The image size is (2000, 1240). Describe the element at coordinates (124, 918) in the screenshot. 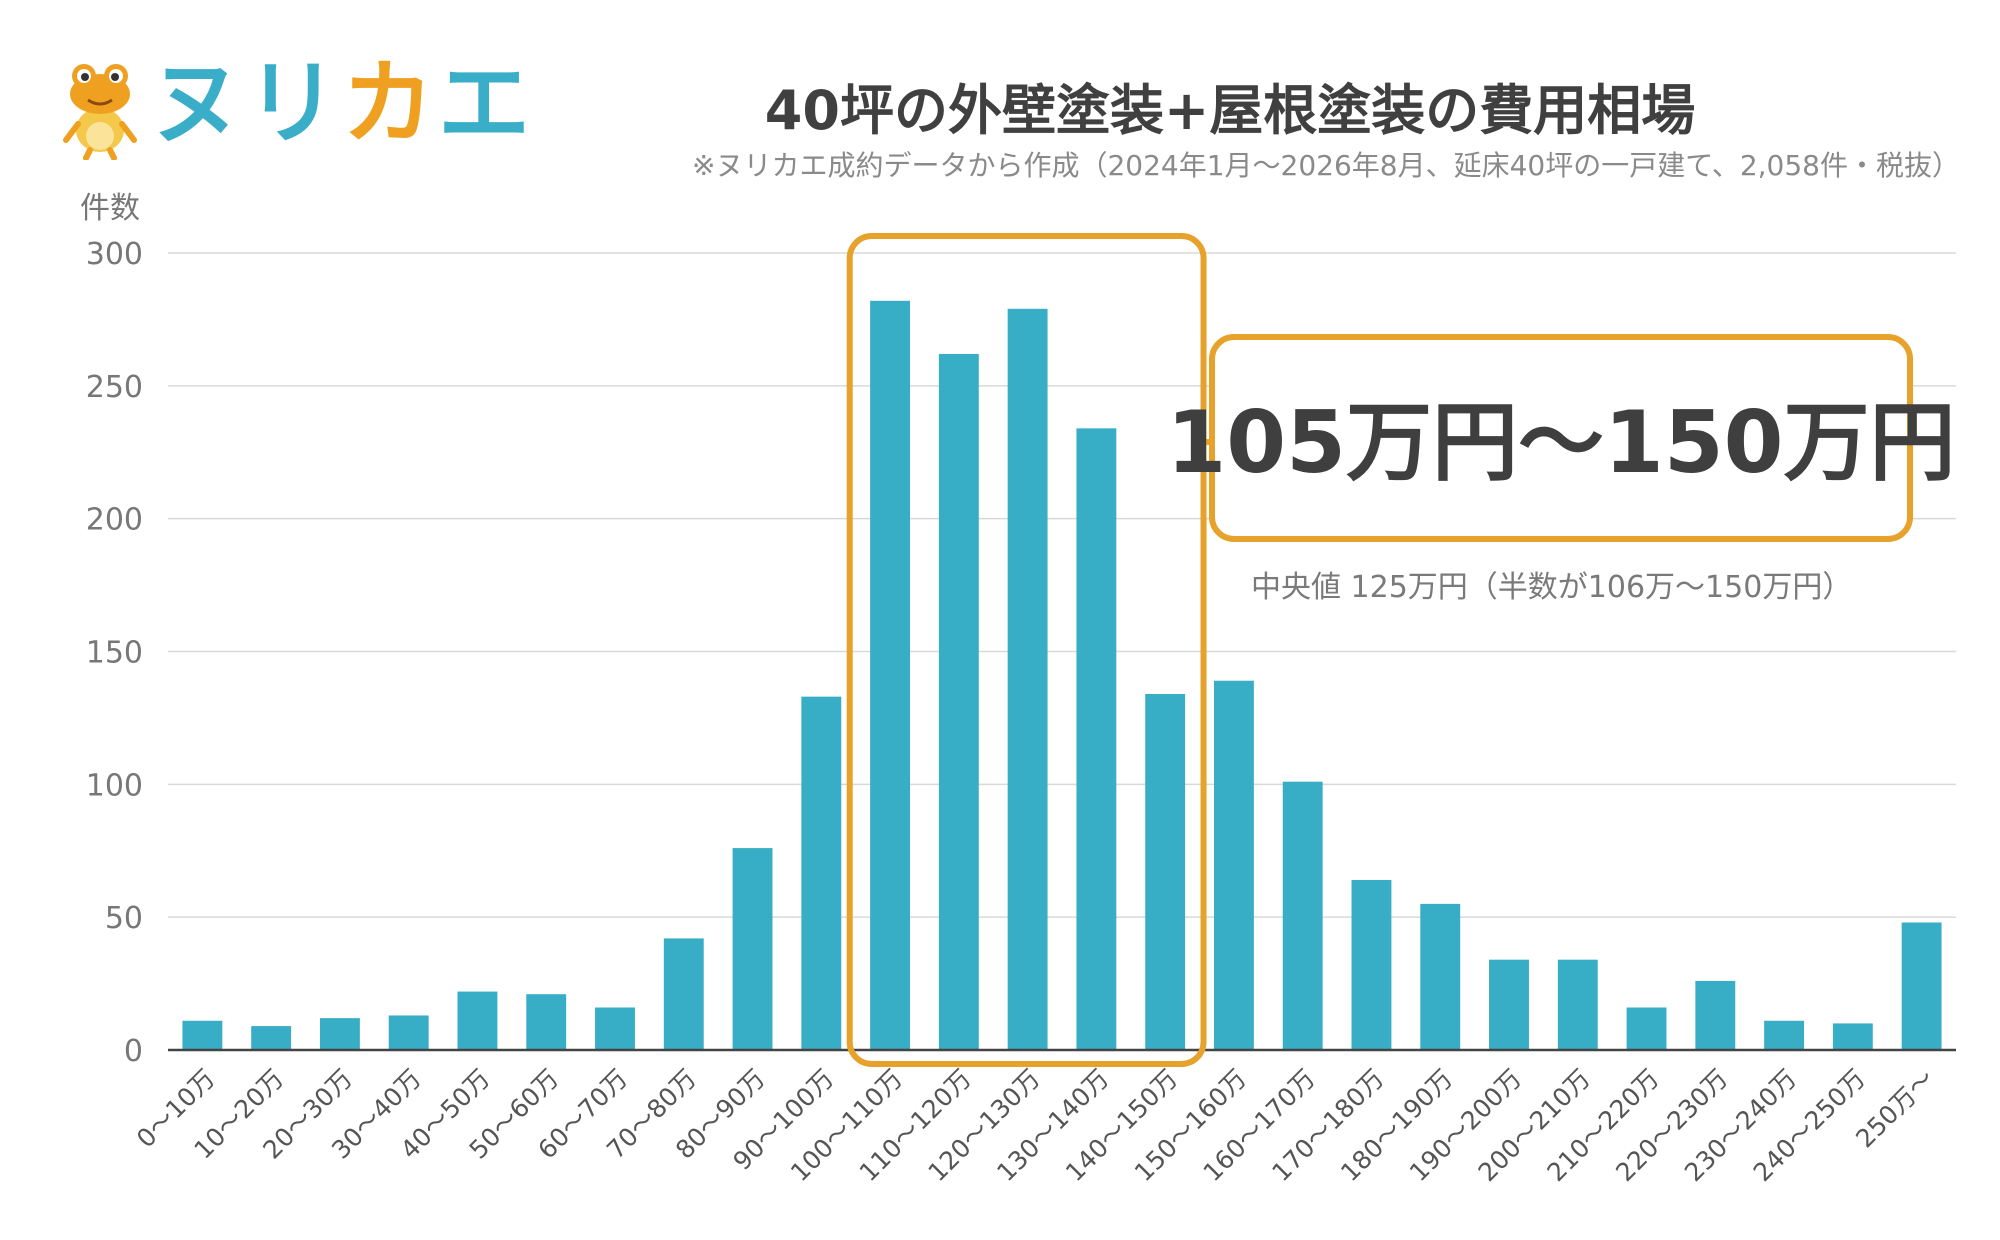

I see `y-tick-label: 50` at that location.